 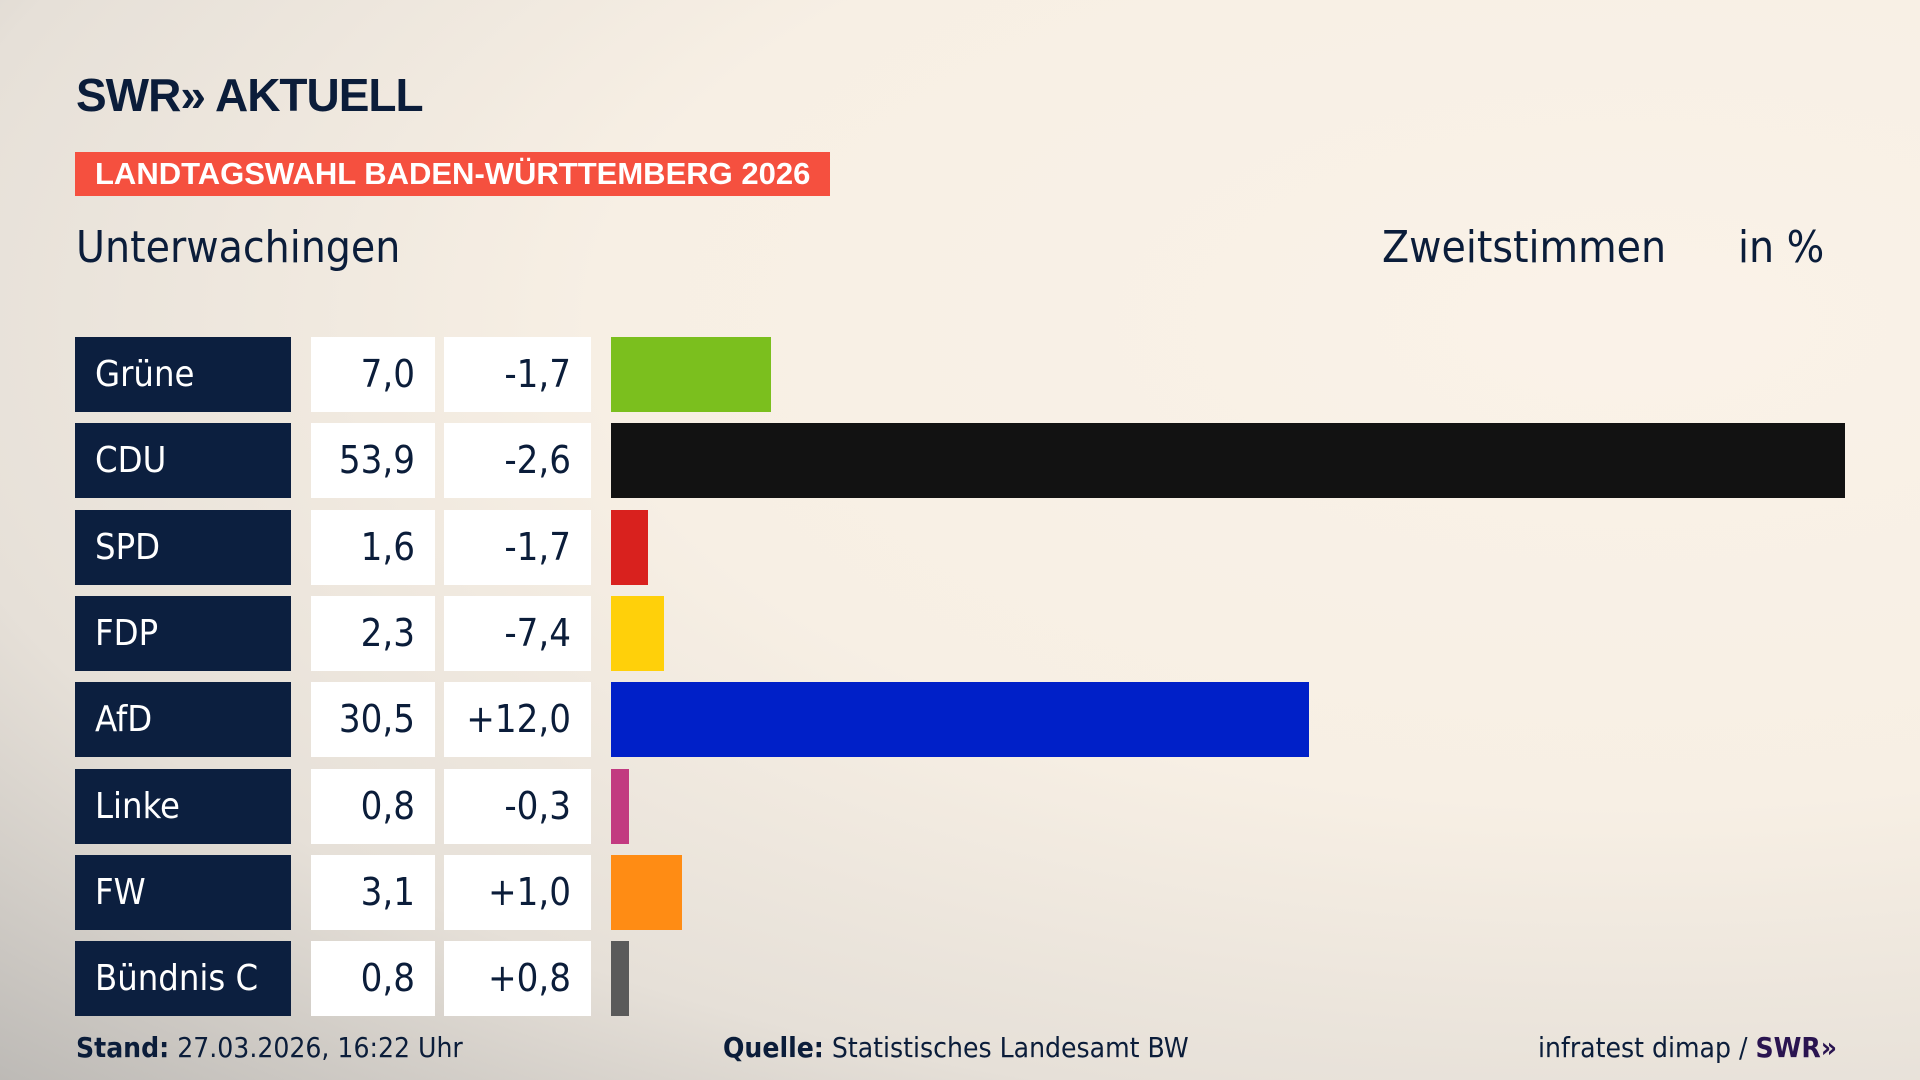 I want to click on result-row: FDP 2,3 -7,4, so click(x=960, y=633).